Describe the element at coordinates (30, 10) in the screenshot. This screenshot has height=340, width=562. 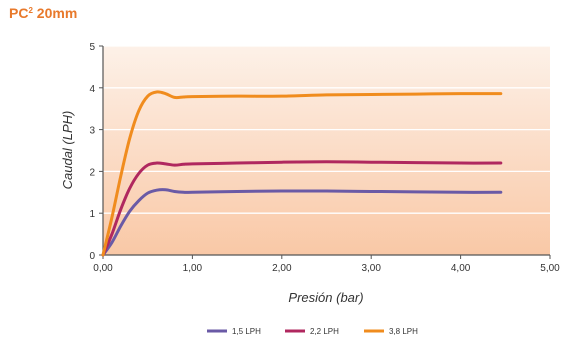
I see `chart-title-superscript: 2` at that location.